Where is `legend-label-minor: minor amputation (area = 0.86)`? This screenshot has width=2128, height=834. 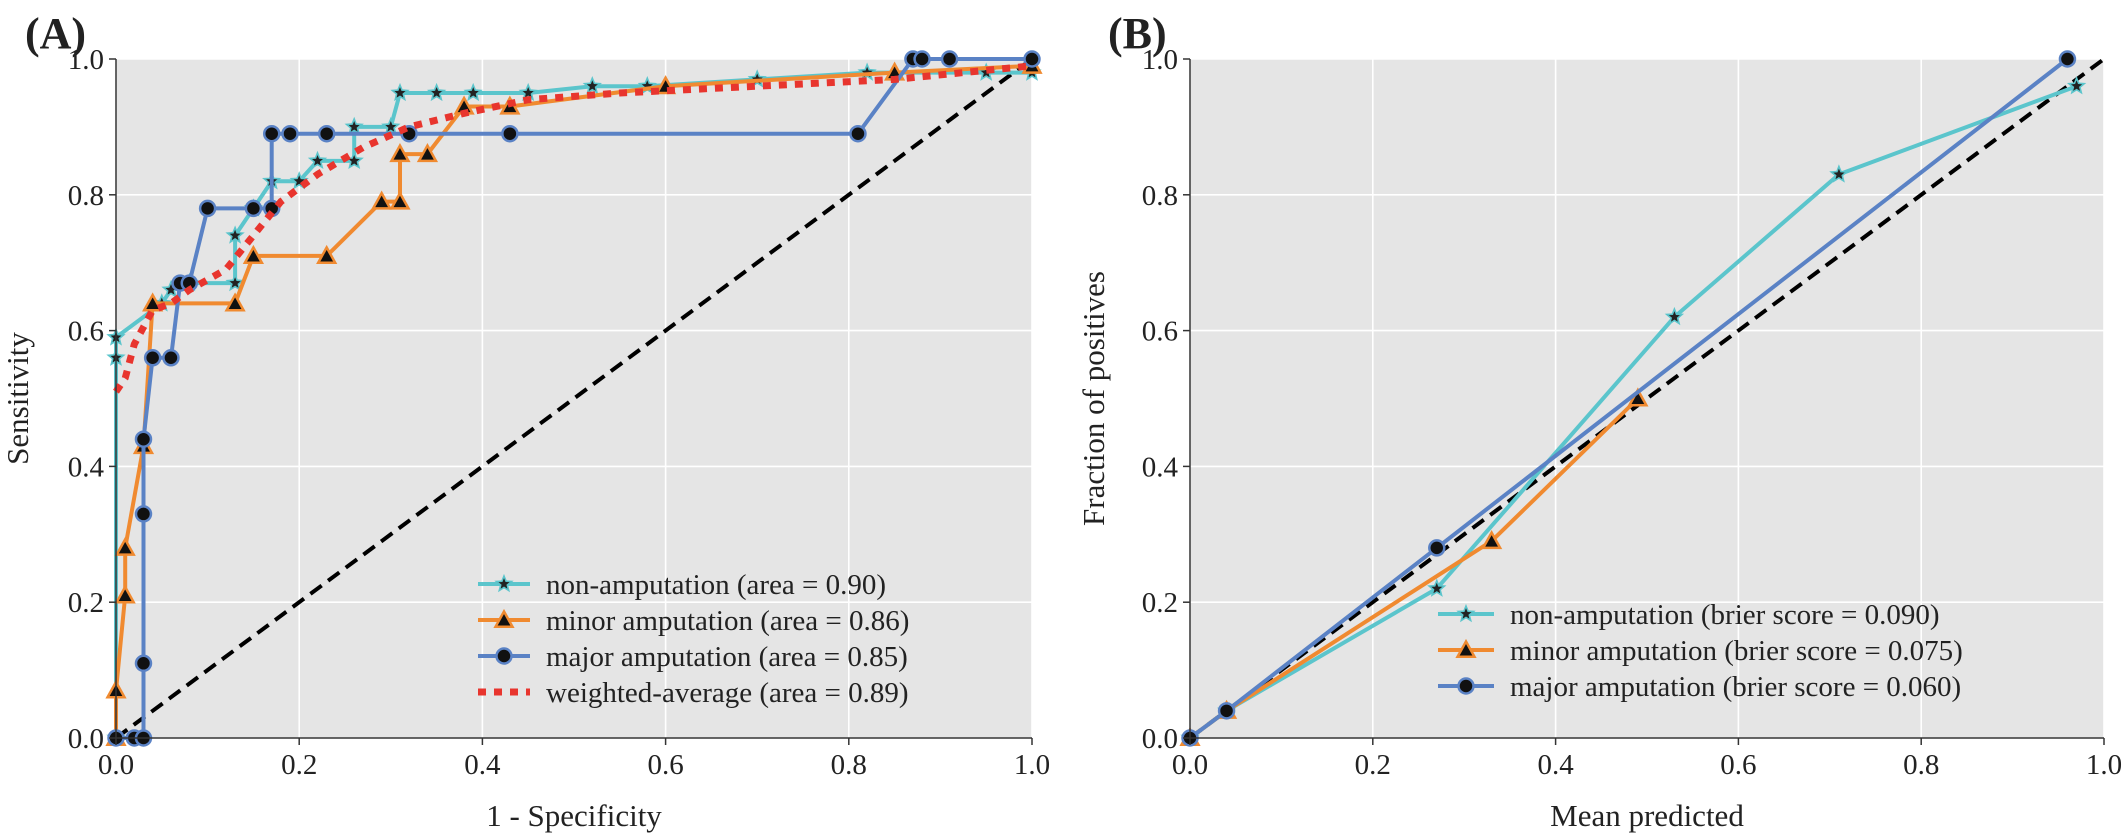 legend-label-minor: minor amputation (area = 0.86) is located at coordinates (727, 621).